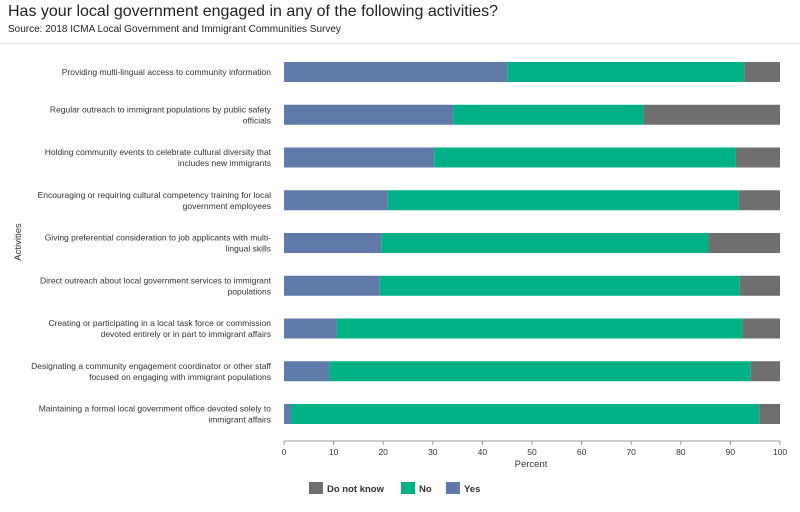 The height and width of the screenshot is (512, 800). What do you see at coordinates (284, 452) in the screenshot?
I see `x-tick-label-0: 0` at bounding box center [284, 452].